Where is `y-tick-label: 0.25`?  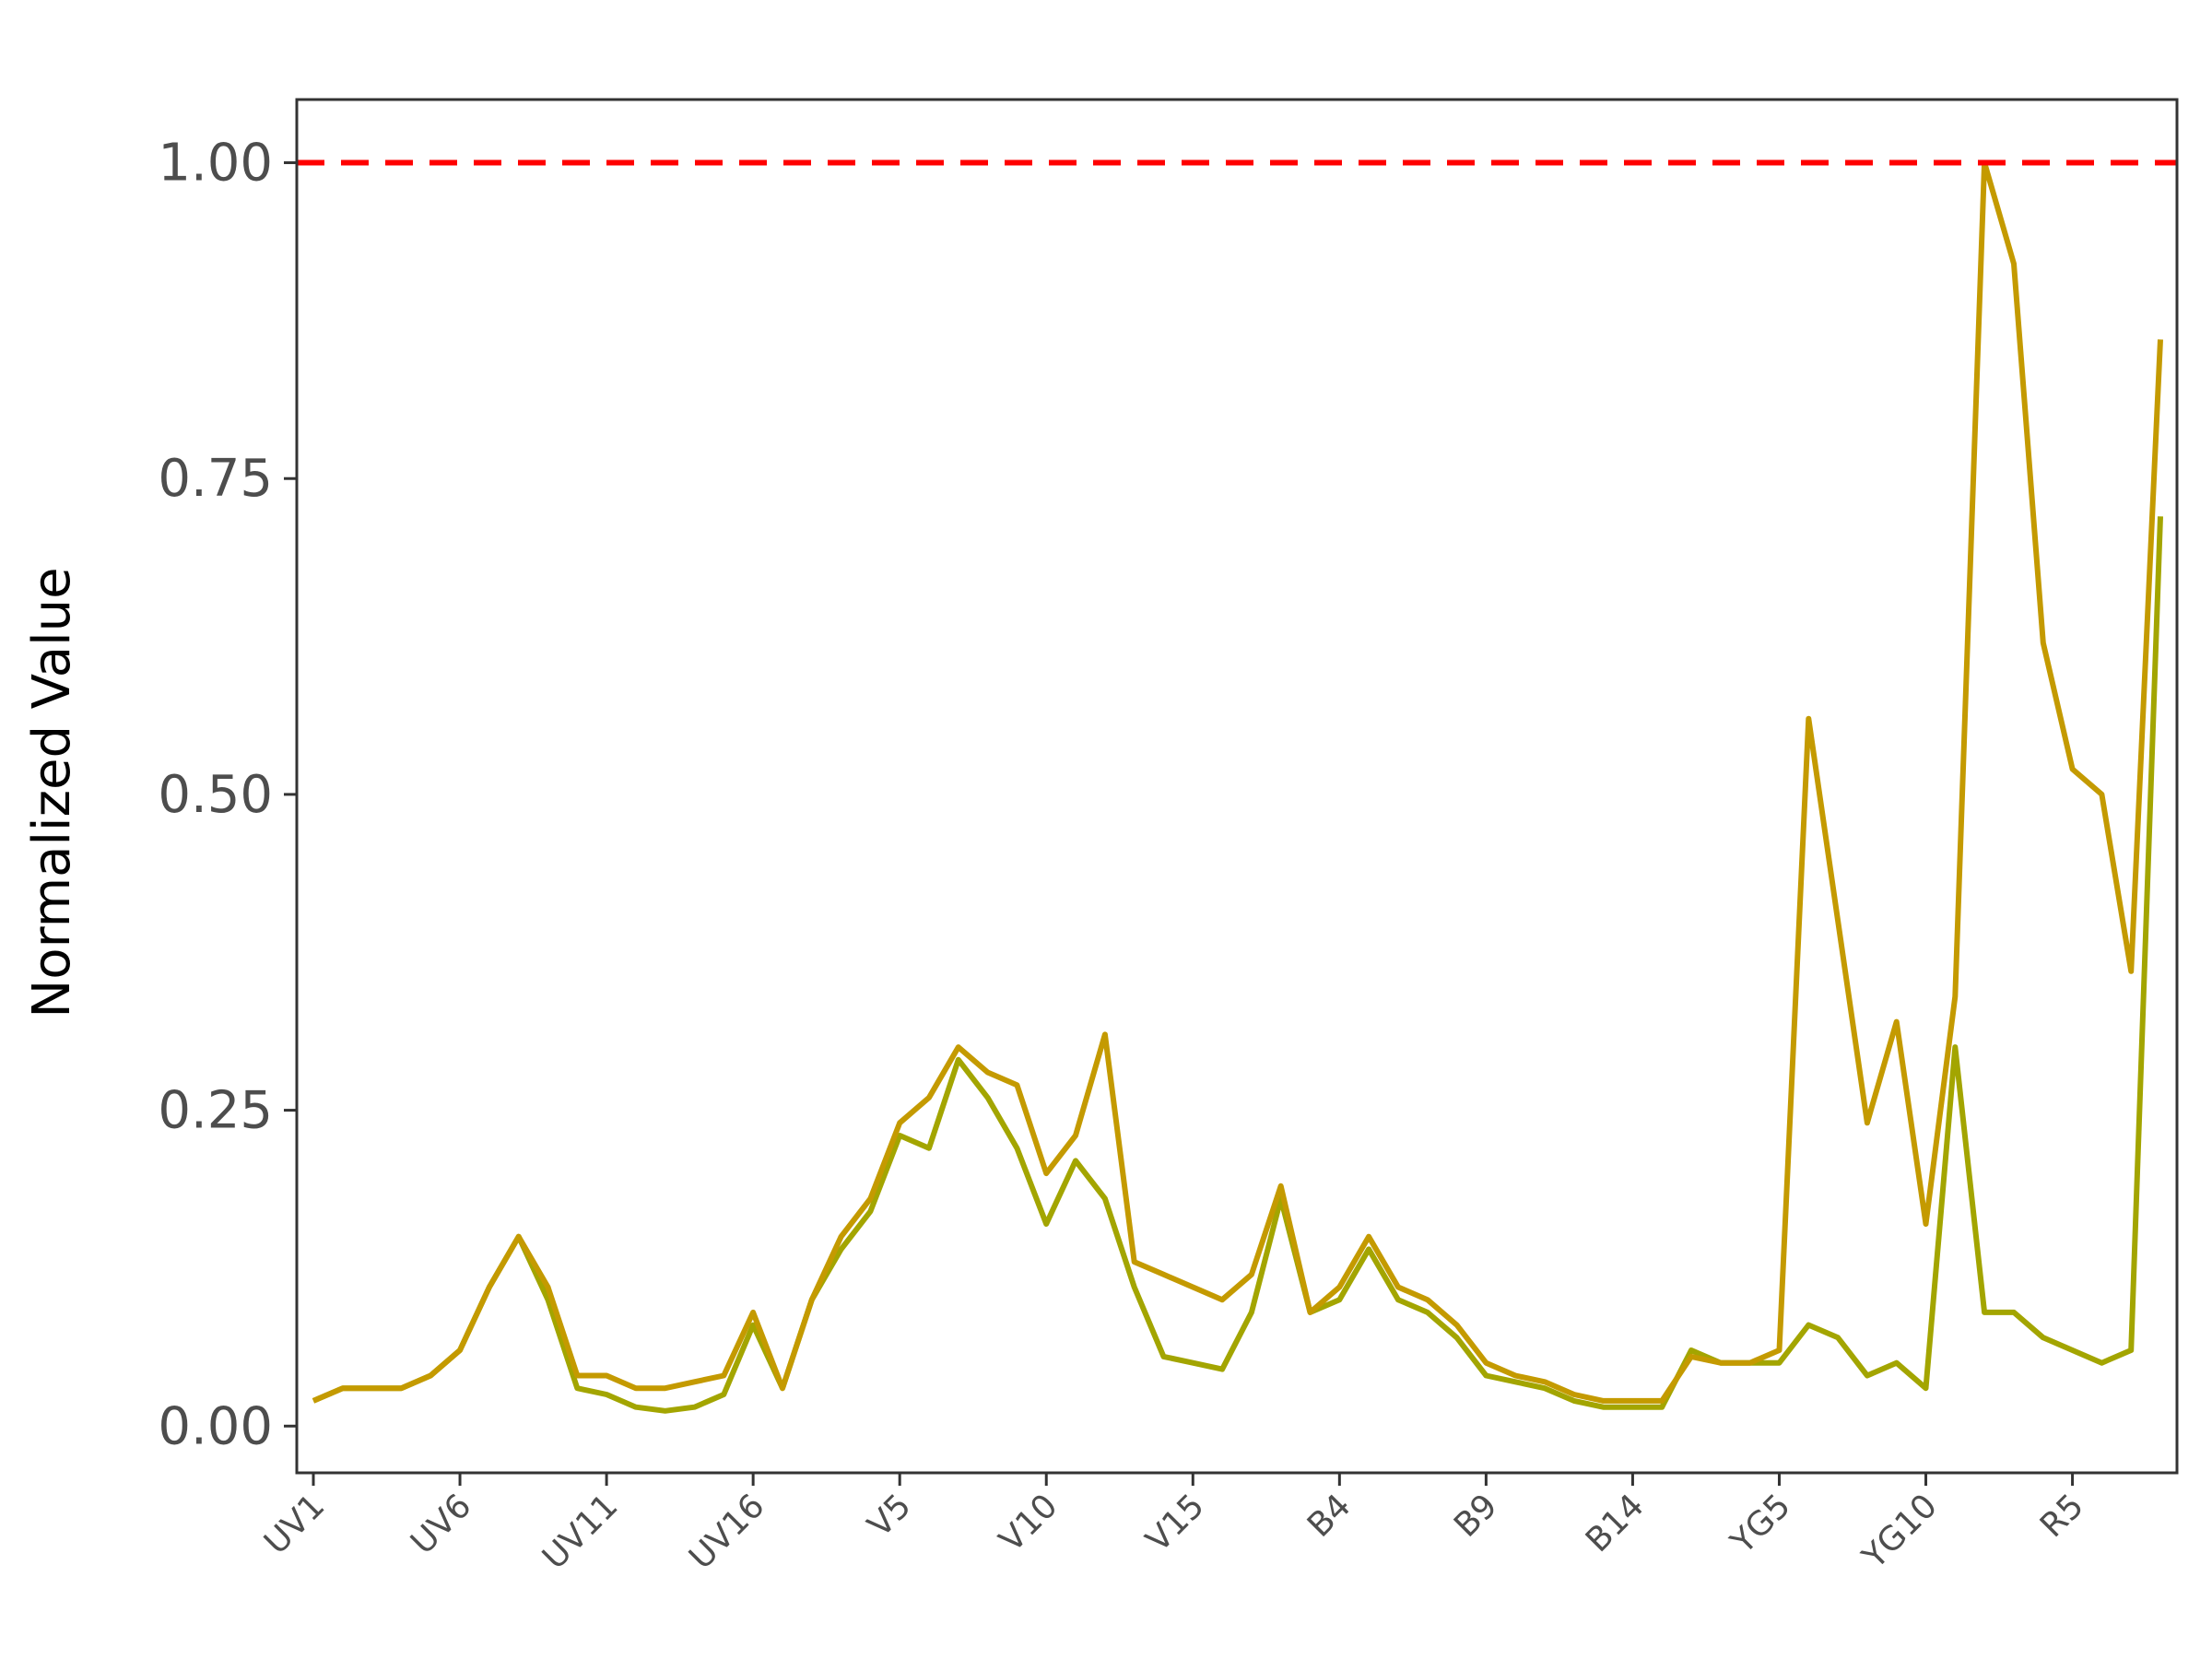
y-tick-label: 0.25 is located at coordinates (215, 1111).